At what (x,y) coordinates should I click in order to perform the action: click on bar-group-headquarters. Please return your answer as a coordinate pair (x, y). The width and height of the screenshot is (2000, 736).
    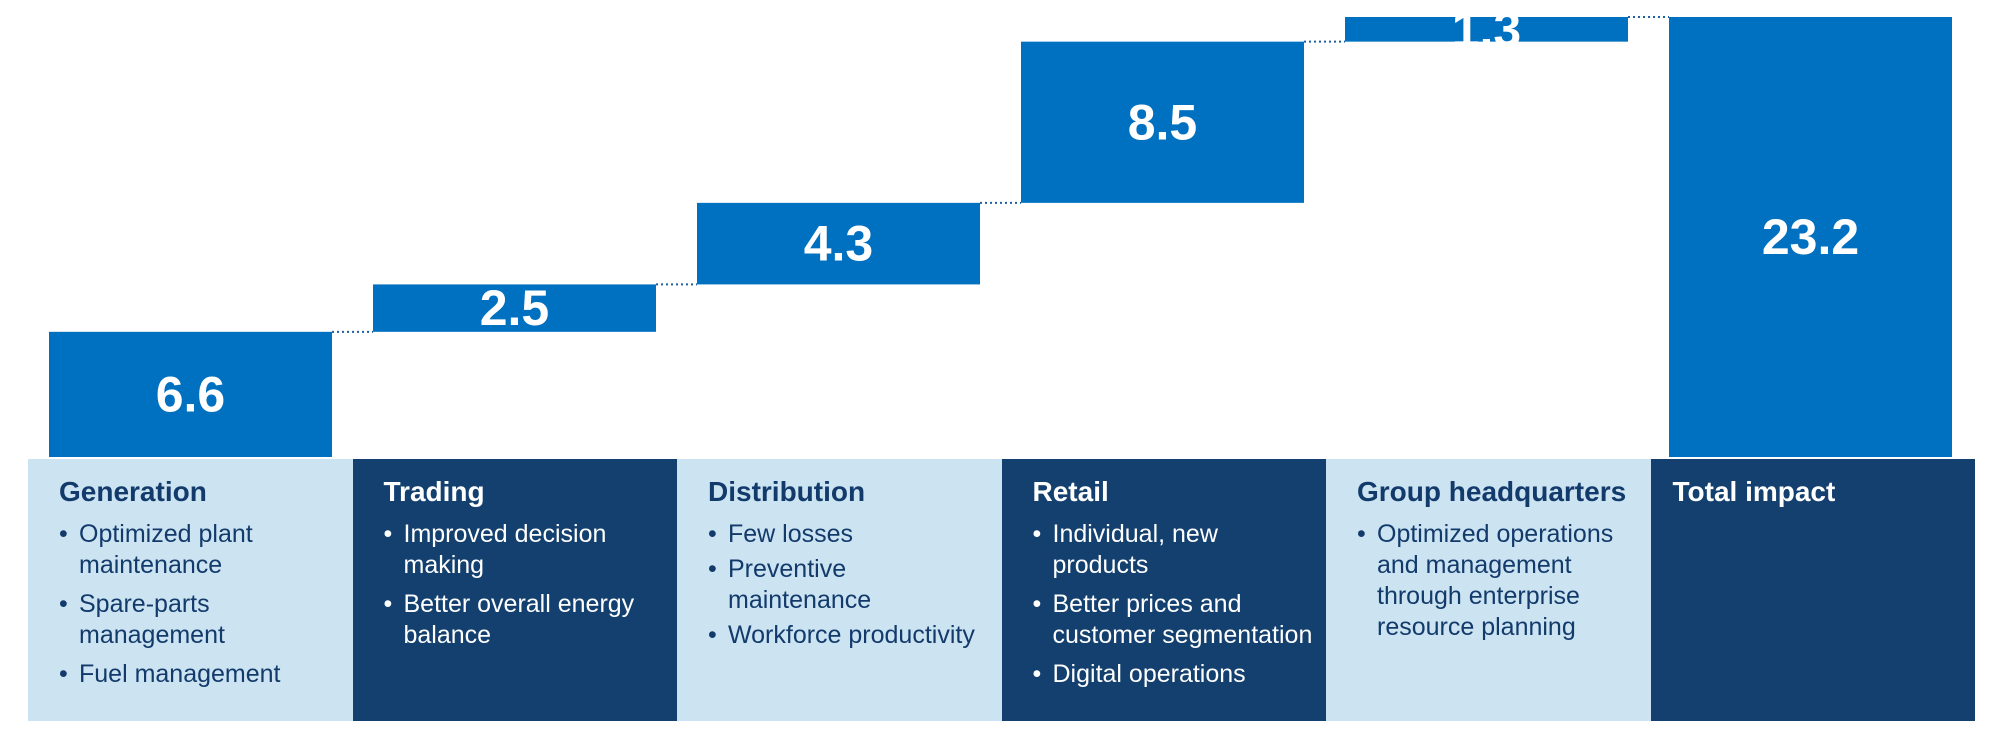
    Looking at the image, I should click on (1486, 29).